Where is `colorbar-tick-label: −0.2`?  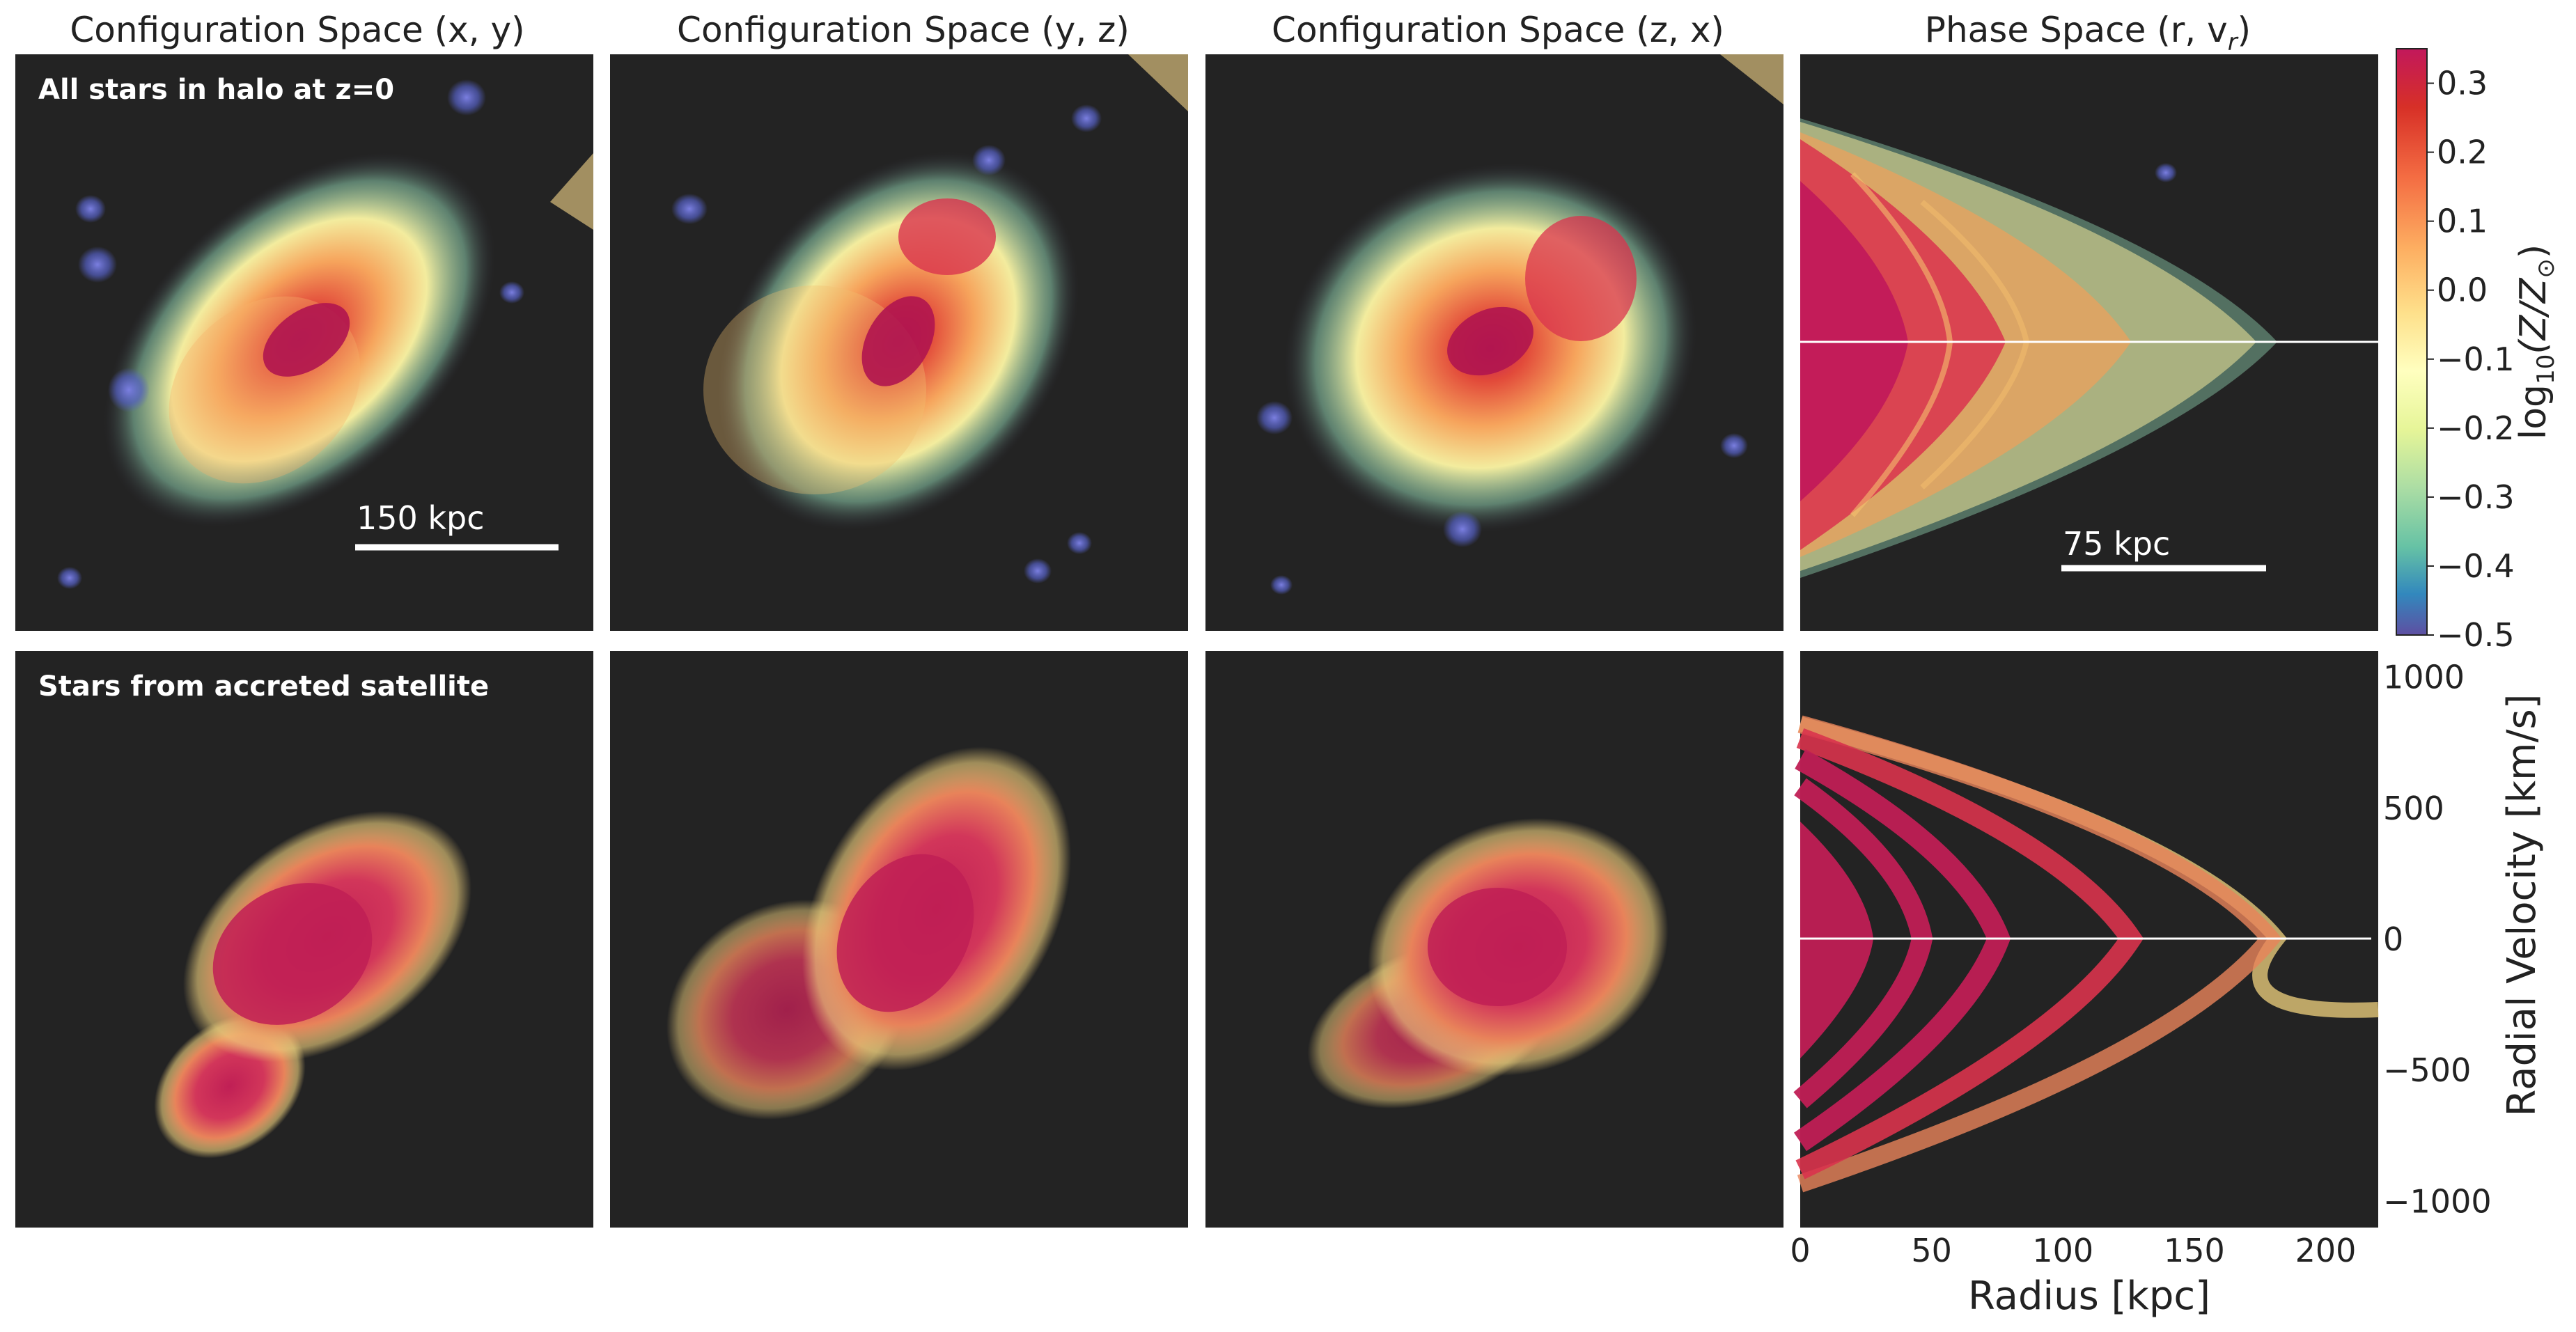
colorbar-tick-label: −0.2 is located at coordinates (2476, 428).